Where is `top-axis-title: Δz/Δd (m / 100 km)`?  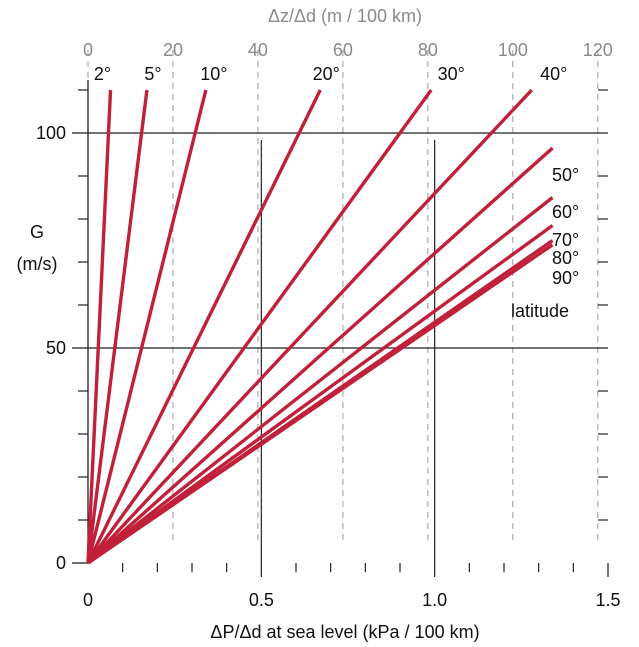
top-axis-title: Δz/Δd (m / 100 km) is located at coordinates (345, 16).